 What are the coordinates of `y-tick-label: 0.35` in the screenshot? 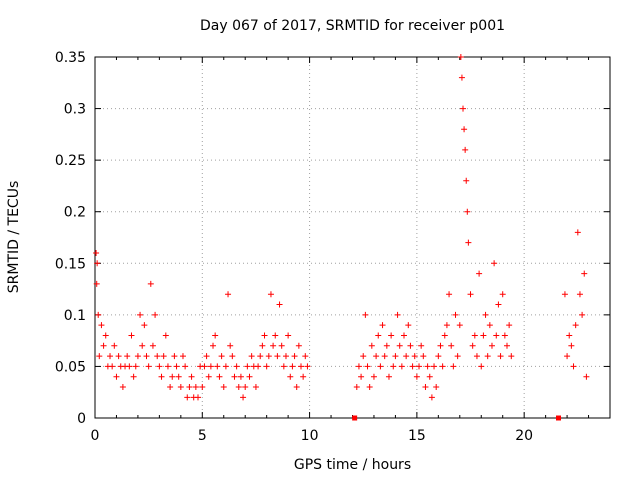 It's located at (70, 58).